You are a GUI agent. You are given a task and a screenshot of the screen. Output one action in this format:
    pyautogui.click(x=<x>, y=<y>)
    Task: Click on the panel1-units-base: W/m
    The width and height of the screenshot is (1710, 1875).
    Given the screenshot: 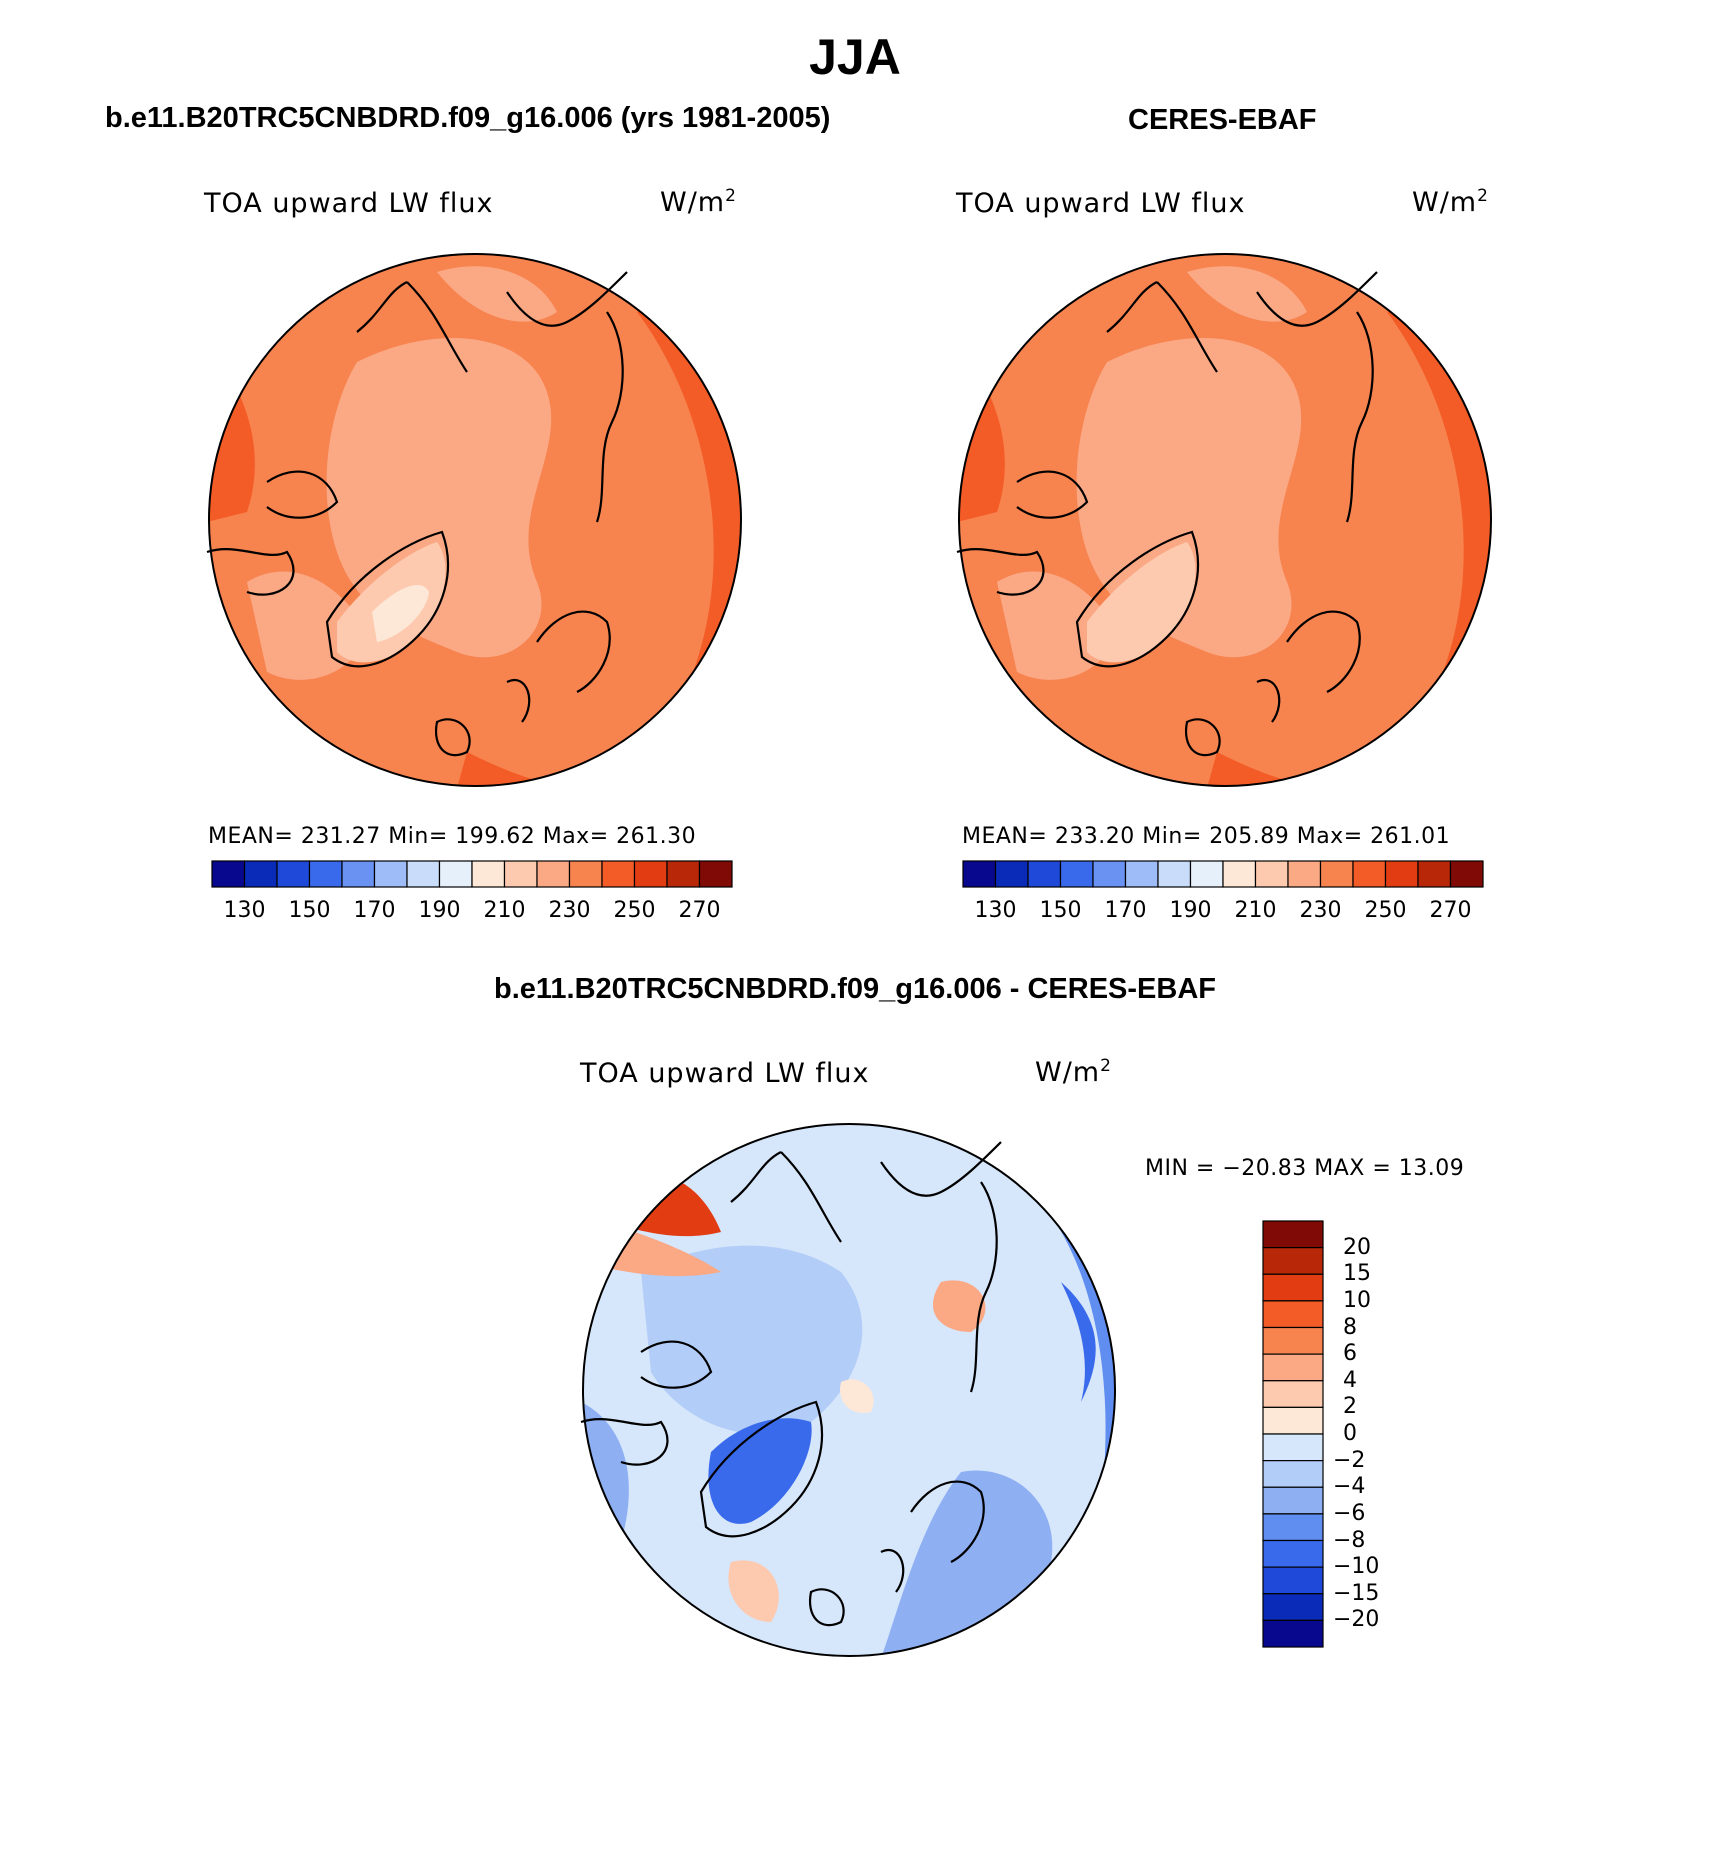 What is the action you would take?
    pyautogui.click(x=693, y=202)
    